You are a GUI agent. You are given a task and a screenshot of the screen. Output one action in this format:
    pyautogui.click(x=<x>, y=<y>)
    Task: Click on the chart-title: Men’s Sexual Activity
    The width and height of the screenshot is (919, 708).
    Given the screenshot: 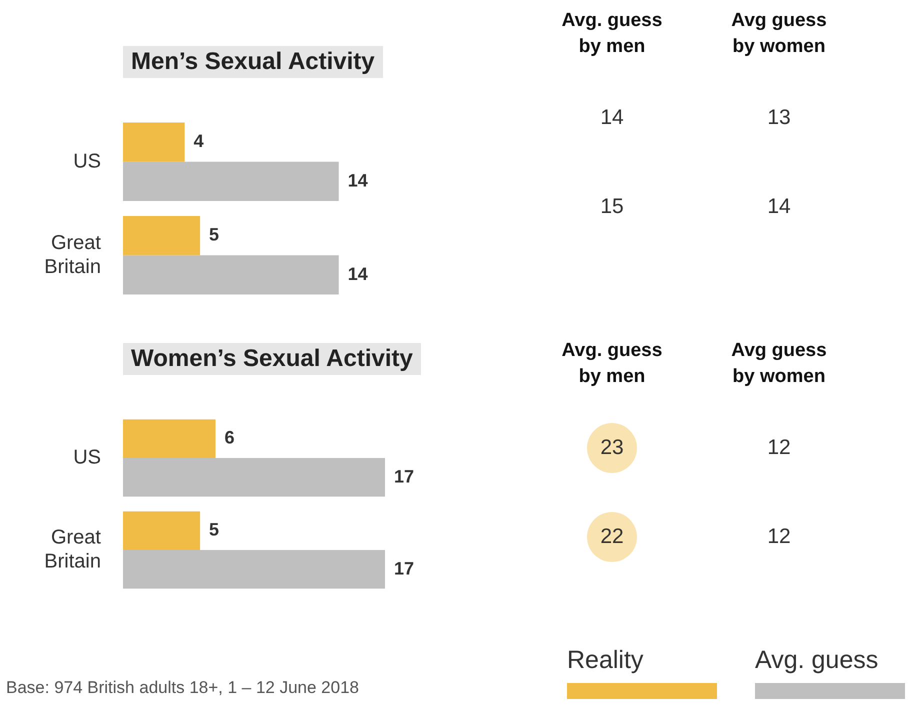 What is the action you would take?
    pyautogui.click(x=253, y=62)
    